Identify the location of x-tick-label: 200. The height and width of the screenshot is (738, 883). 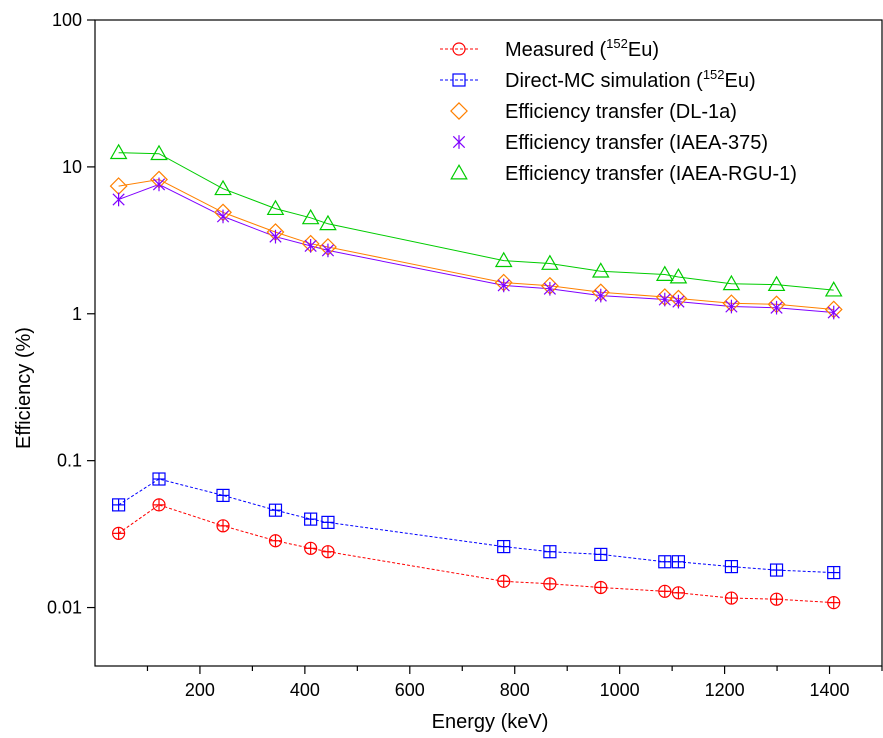
(200, 690).